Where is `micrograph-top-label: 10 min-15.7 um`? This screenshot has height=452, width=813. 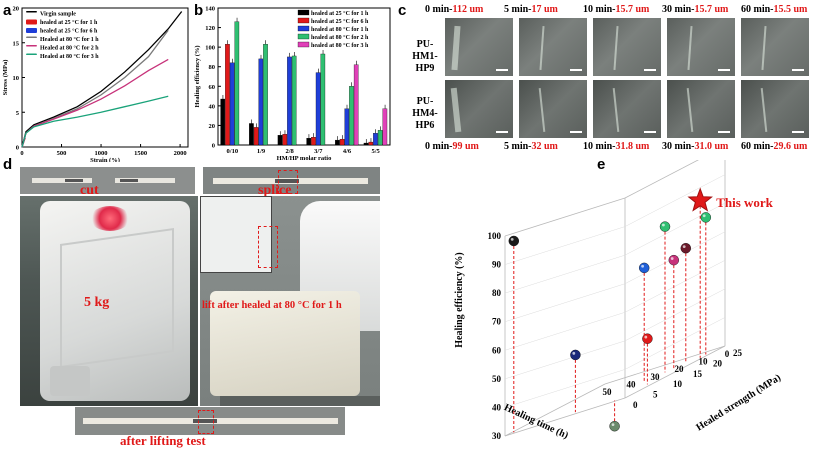 micrograph-top-label: 10 min-15.7 um is located at coordinates (616, 9).